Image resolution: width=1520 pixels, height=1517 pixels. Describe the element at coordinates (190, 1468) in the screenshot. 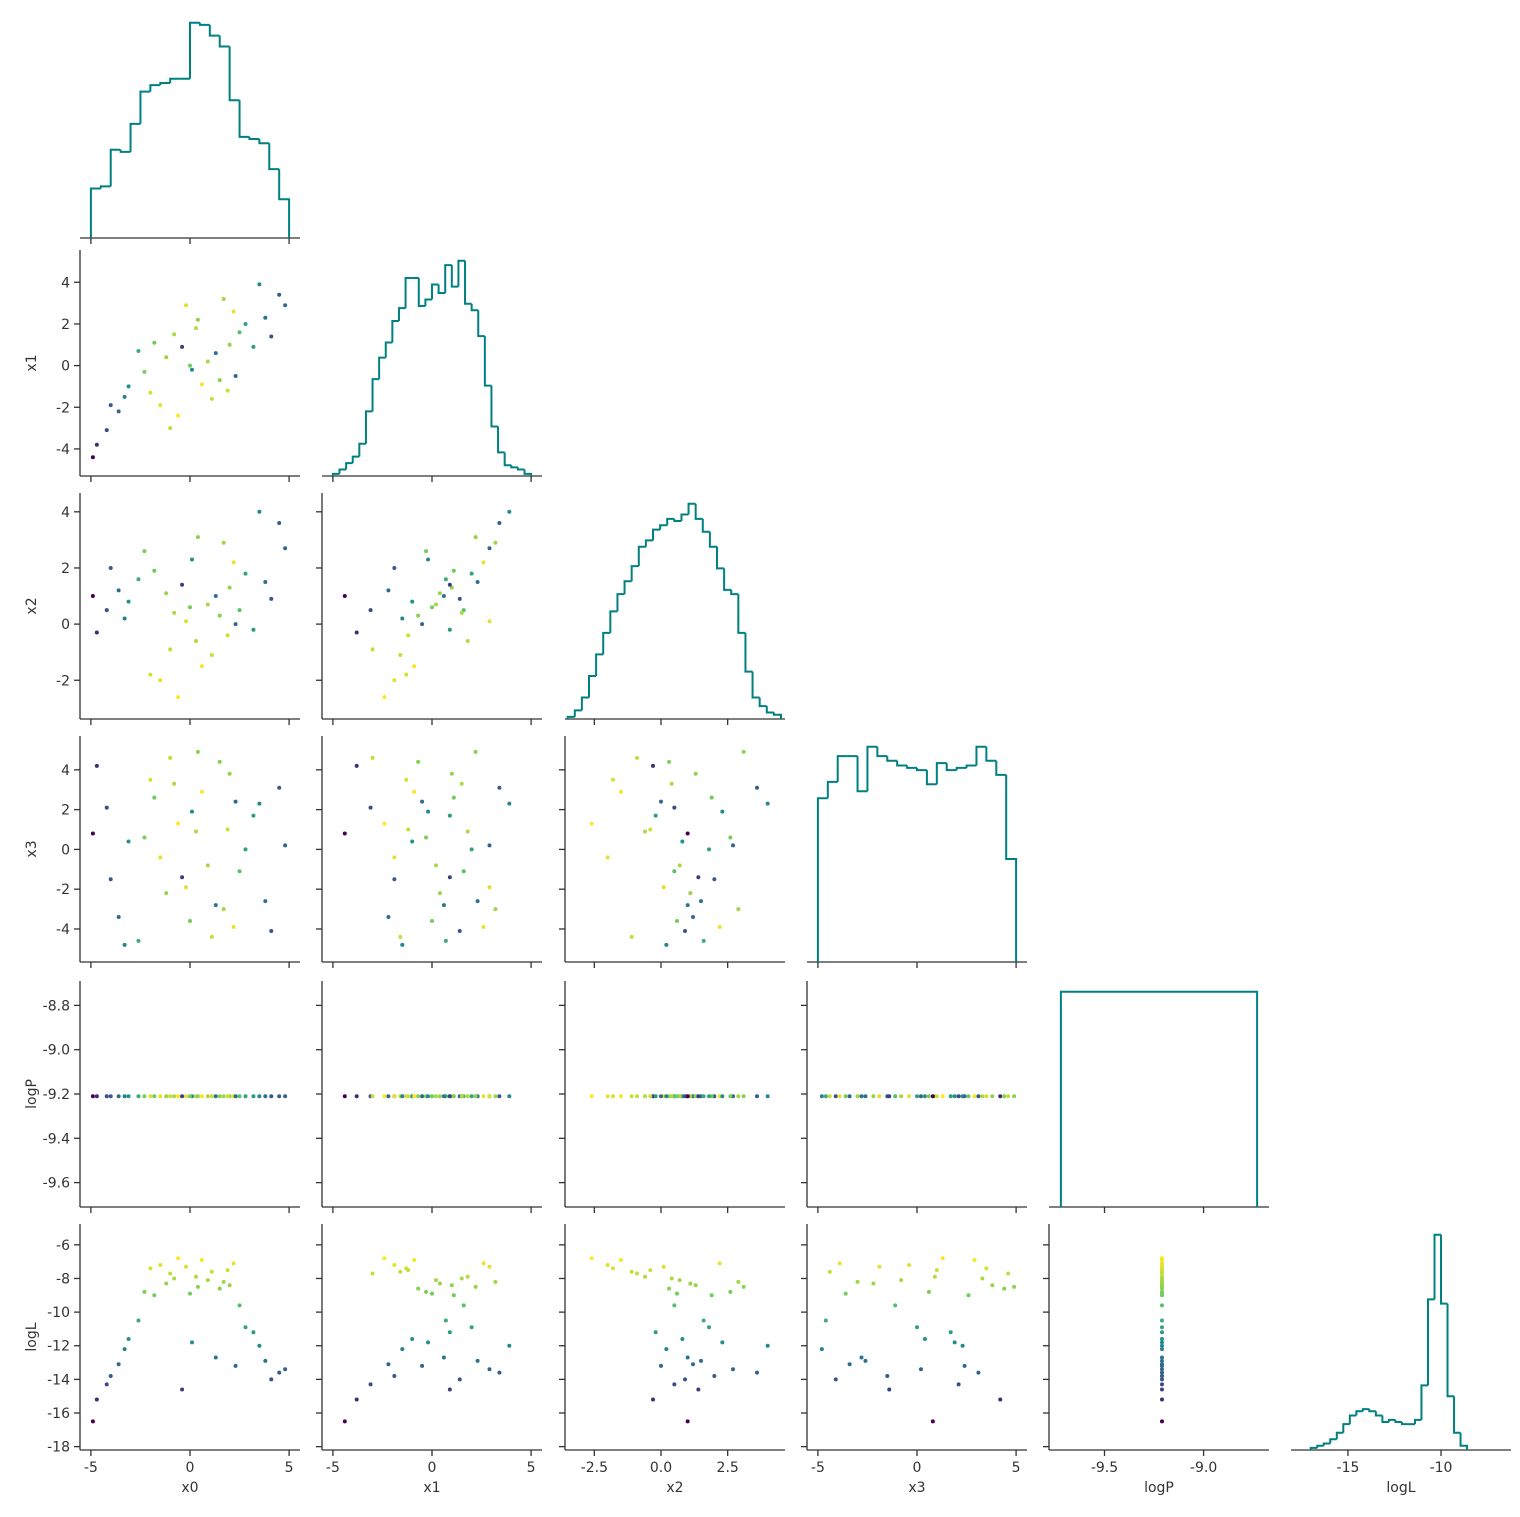

I see `x-tick-label: 0` at that location.